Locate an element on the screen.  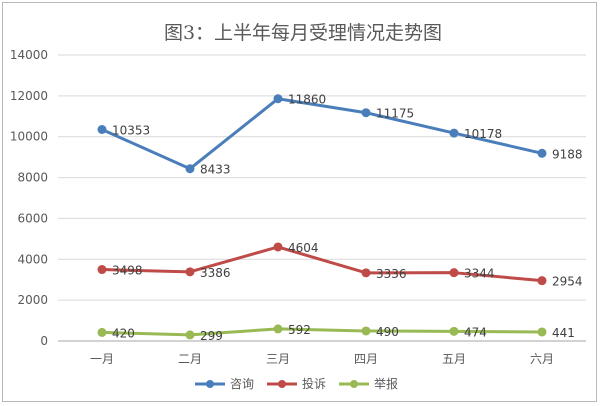
y-tick-label: 2000 is located at coordinates (32, 300).